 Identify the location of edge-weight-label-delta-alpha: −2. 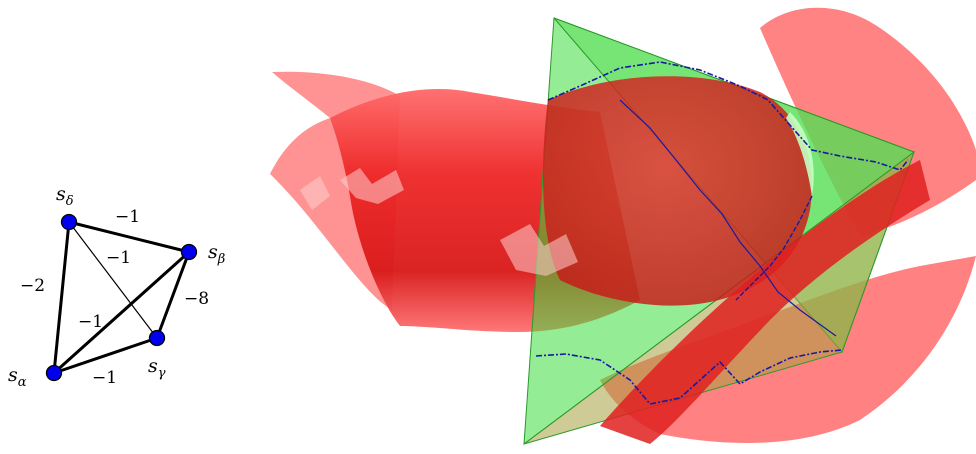
(32, 286).